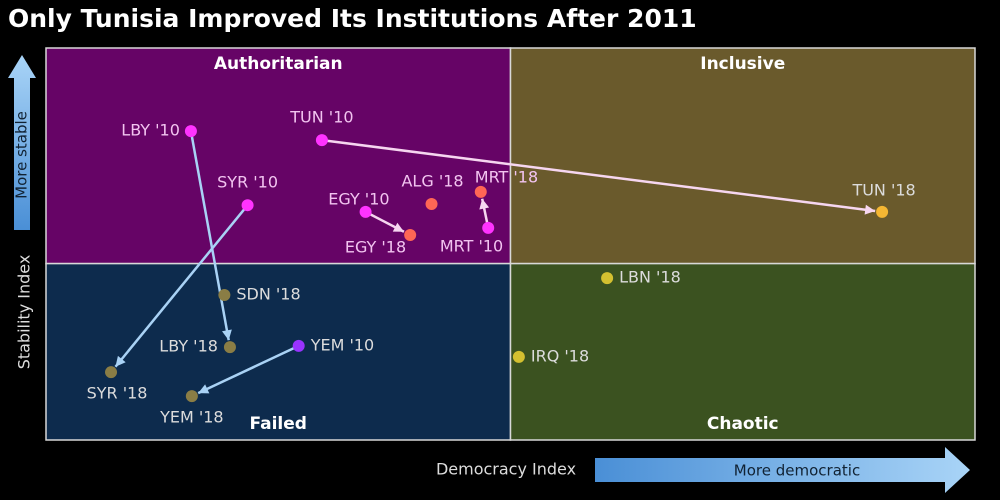 The height and width of the screenshot is (500, 1000). I want to click on quadrant-label: Inclusive, so click(742, 64).